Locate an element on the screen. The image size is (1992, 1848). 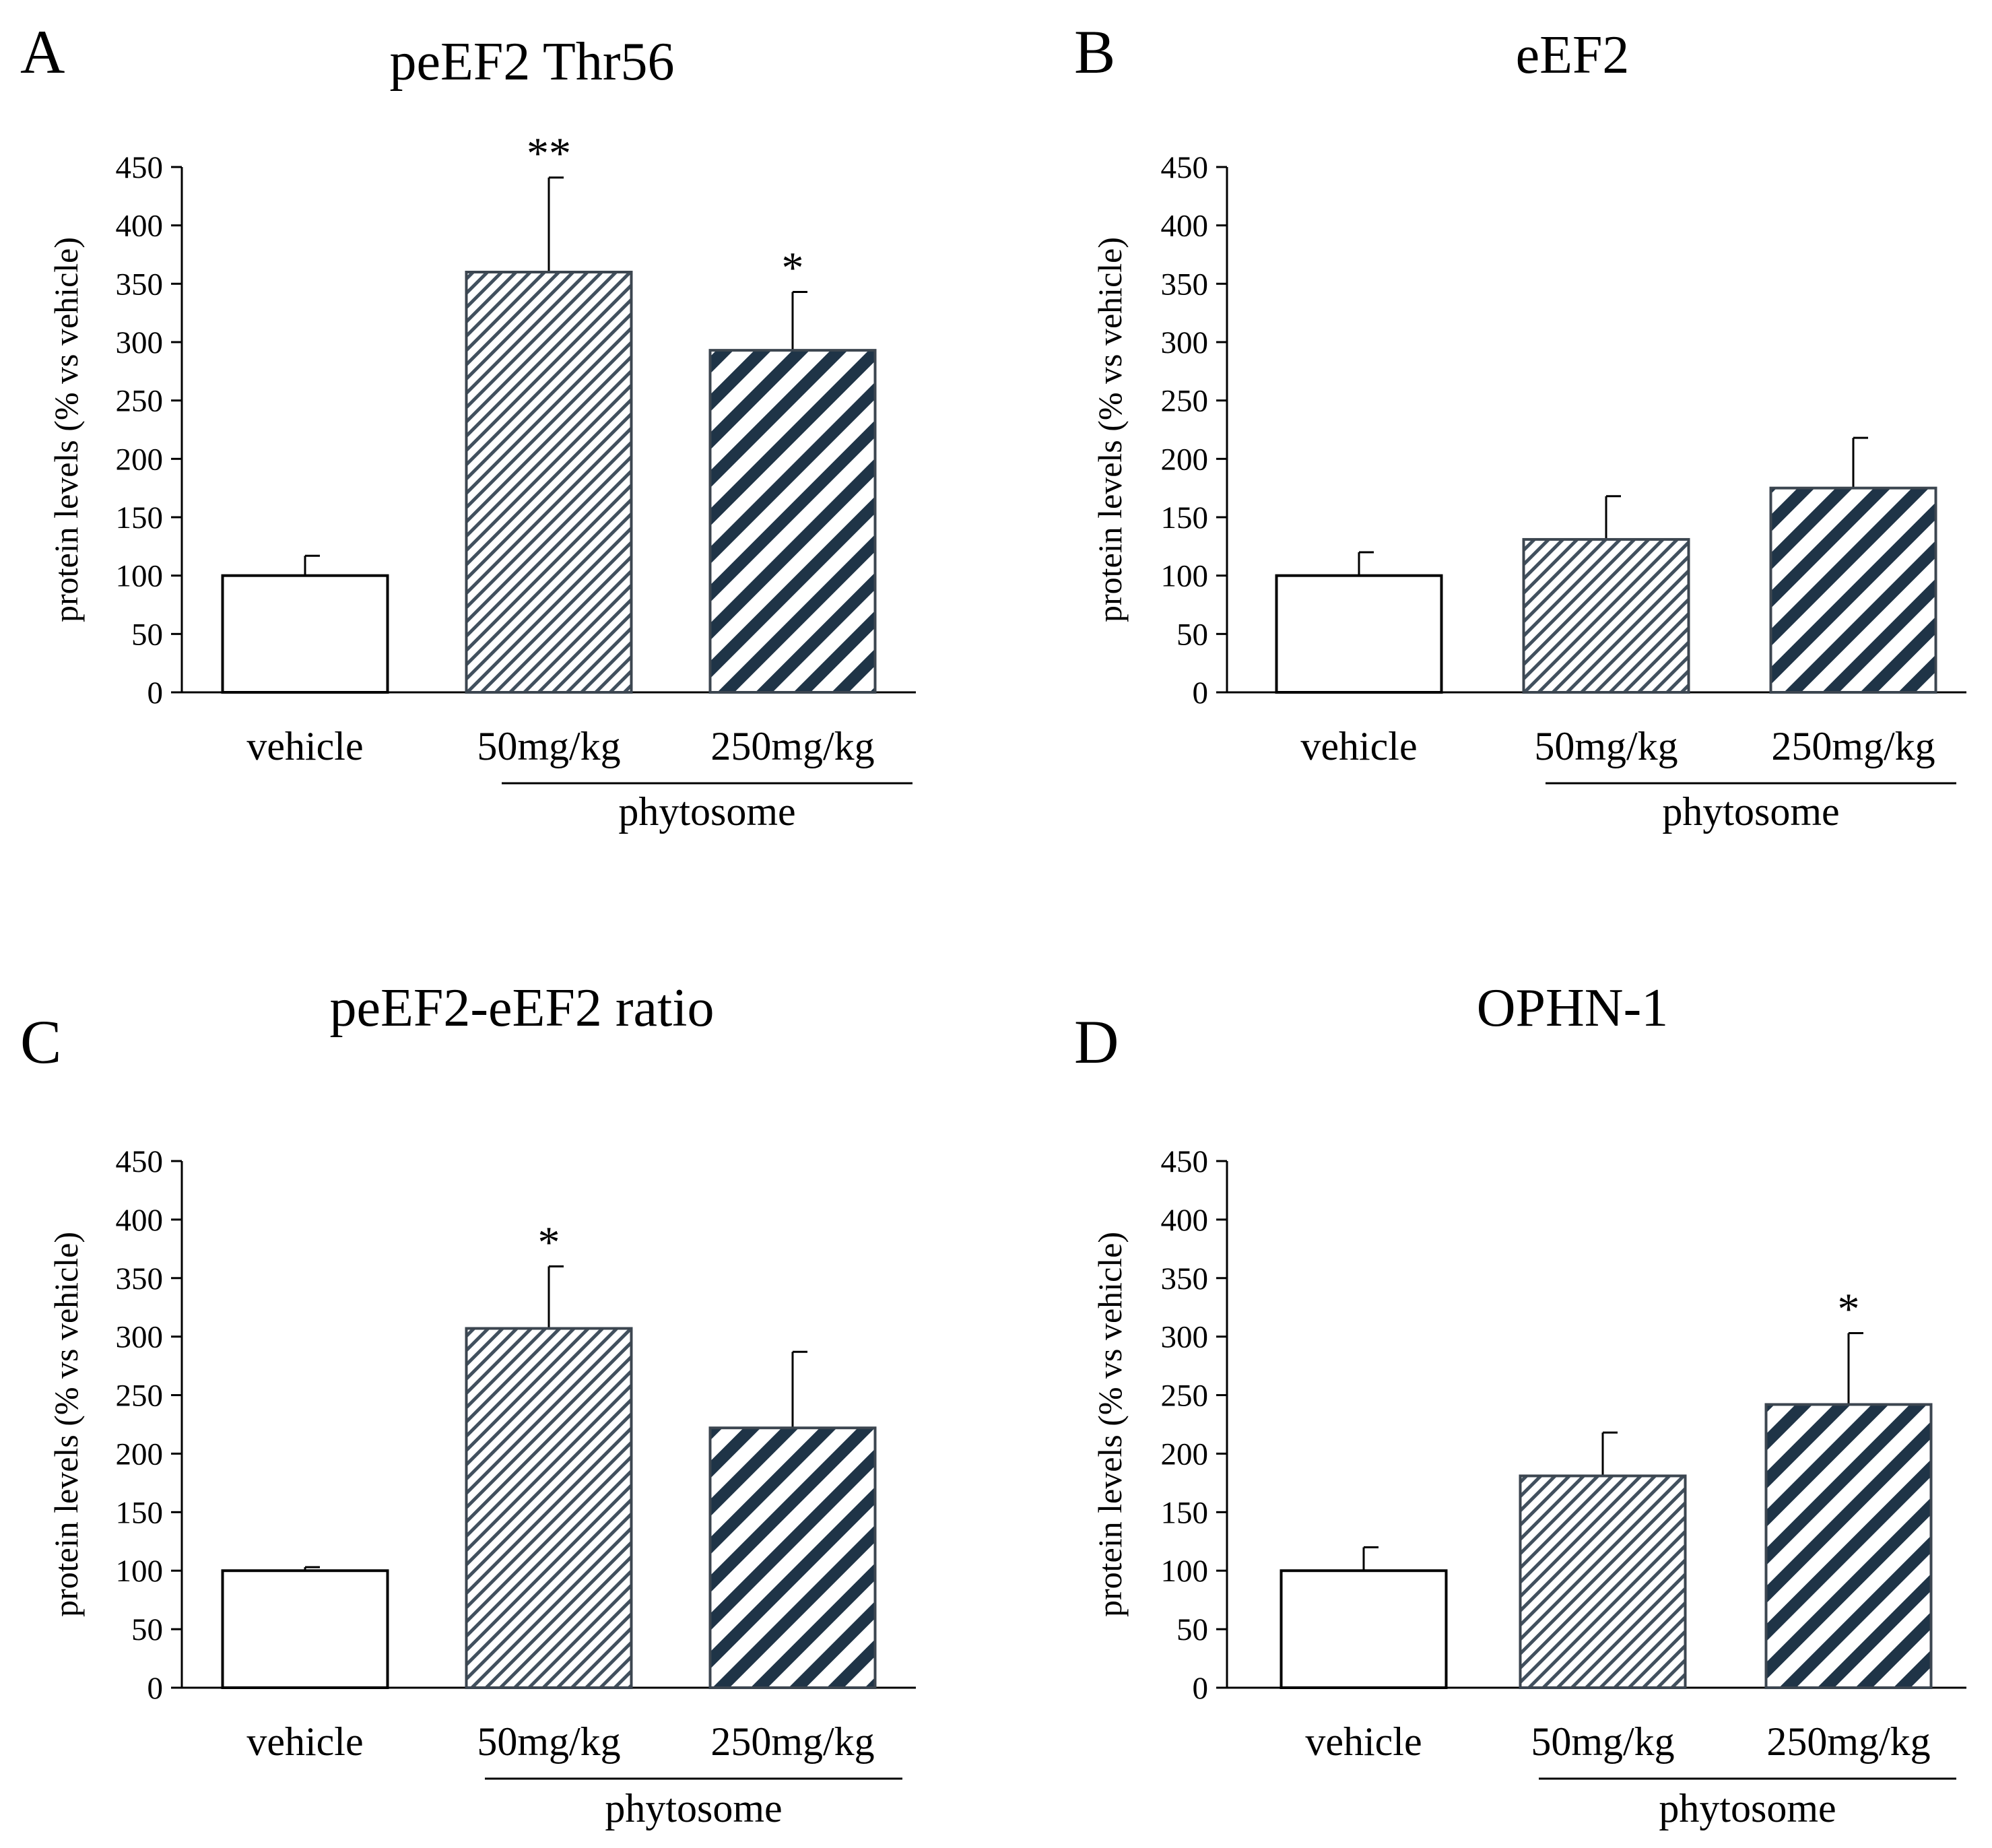
panel-letter: B is located at coordinates (1094, 52).